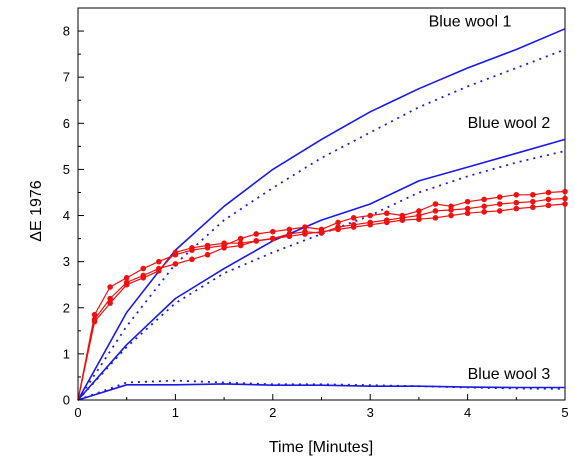 Image resolution: width=575 pixels, height=461 pixels. Describe the element at coordinates (66, 400) in the screenshot. I see `y-tick-label: 0` at that location.